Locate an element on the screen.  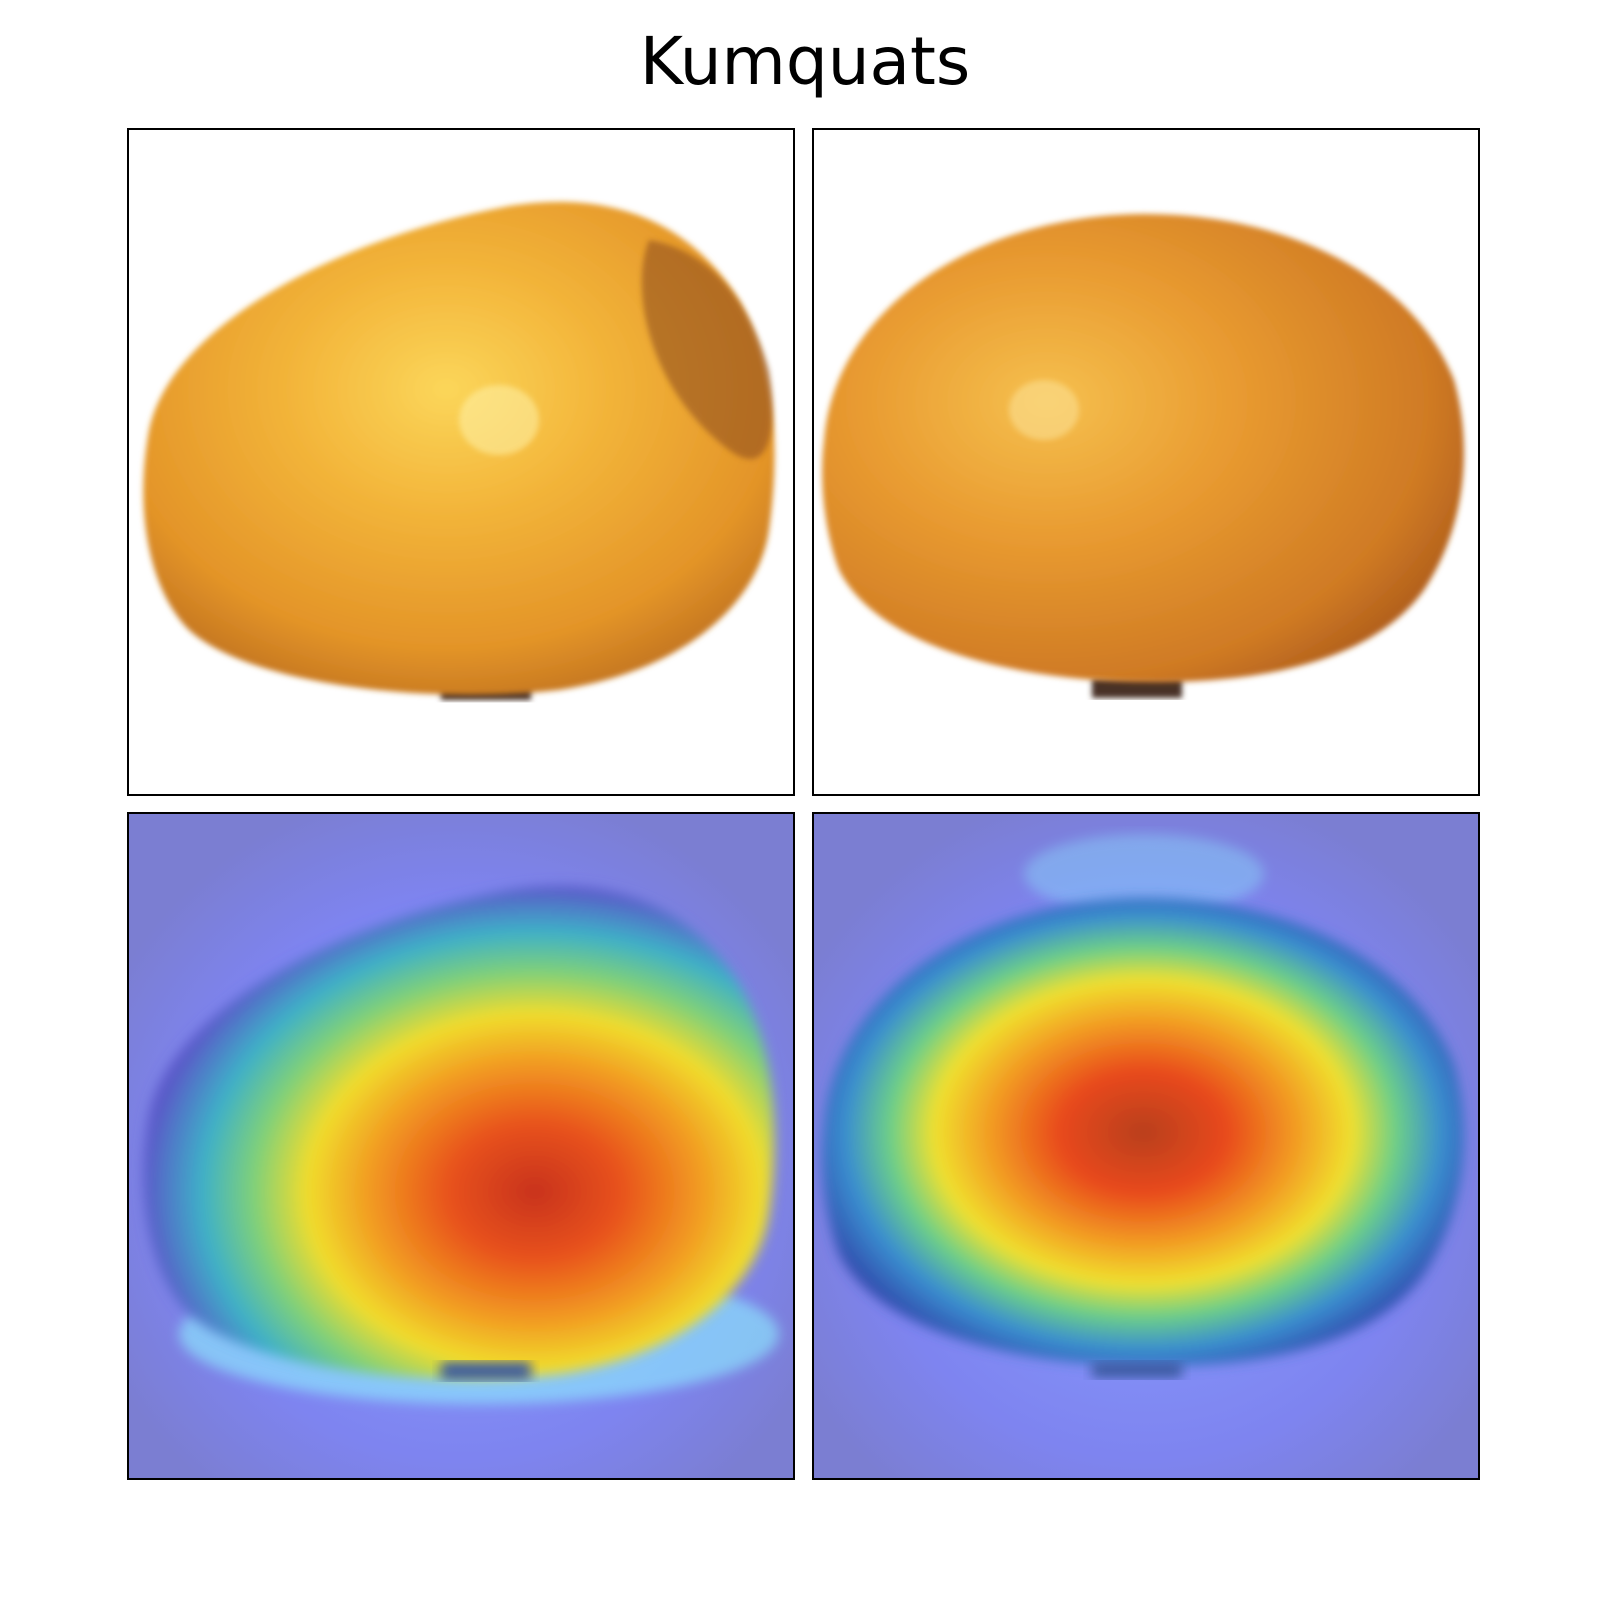
kumquat-left is located at coordinates (459, 448).